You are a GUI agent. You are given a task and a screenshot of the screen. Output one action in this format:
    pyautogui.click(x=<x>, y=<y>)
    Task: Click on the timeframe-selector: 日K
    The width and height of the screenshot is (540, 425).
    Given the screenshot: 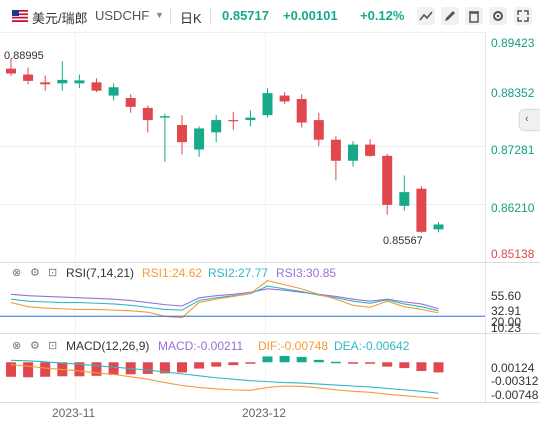 What is the action you would take?
    pyautogui.click(x=191, y=18)
    